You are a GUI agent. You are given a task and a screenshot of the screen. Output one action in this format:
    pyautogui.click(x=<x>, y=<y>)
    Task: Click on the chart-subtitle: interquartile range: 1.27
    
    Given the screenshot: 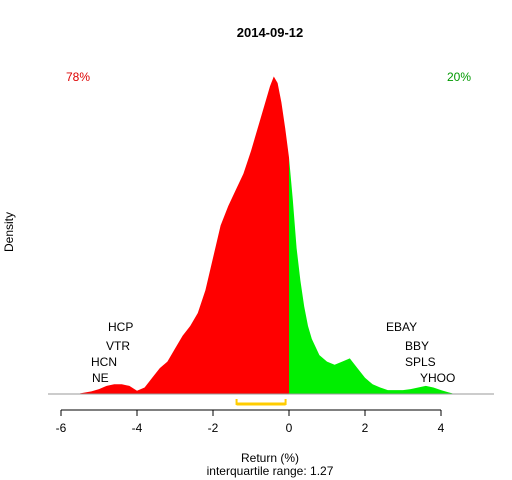 What is the action you would take?
    pyautogui.click(x=270, y=471)
    